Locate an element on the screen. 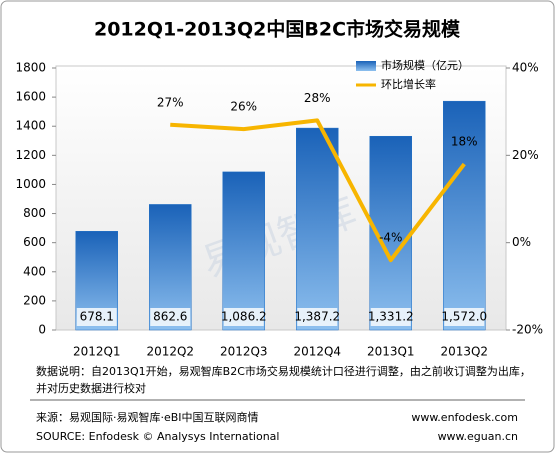 This screenshot has width=555, height=457. value-label: 1,387.2 is located at coordinates (317, 317).